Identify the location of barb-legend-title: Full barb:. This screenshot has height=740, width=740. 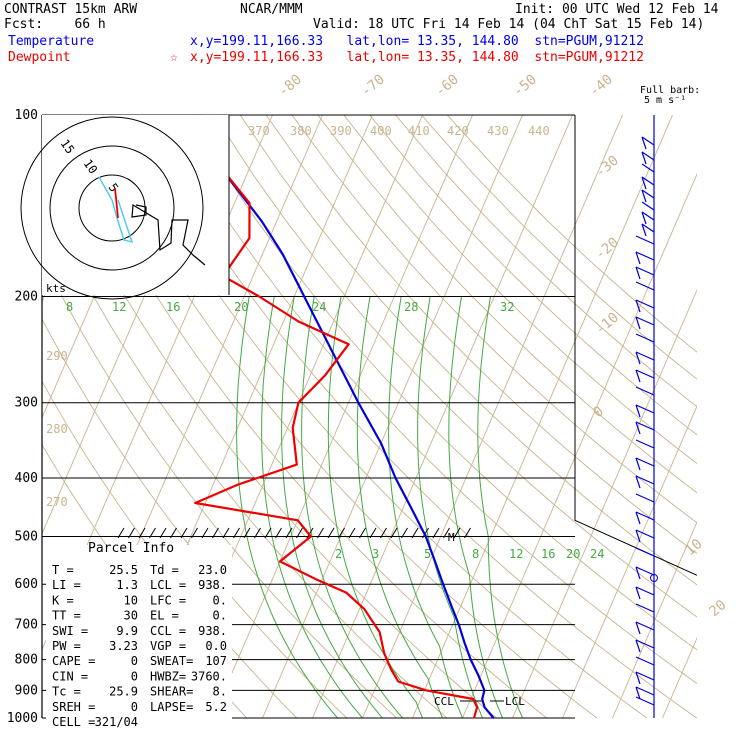
(670, 90).